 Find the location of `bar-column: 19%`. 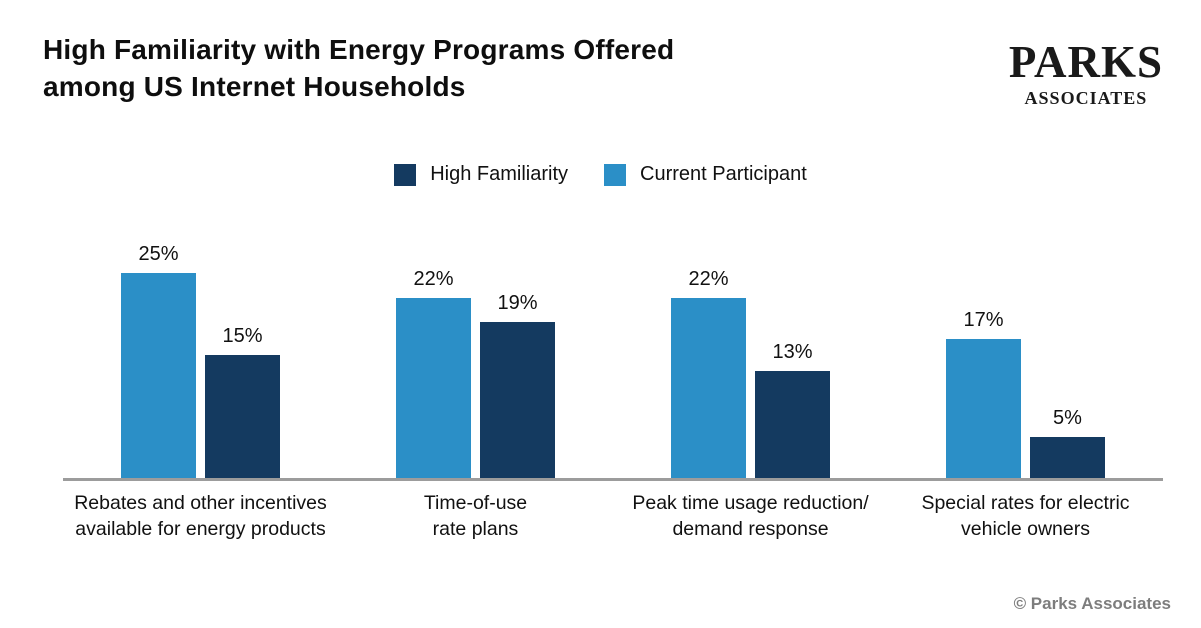

bar-column: 19% is located at coordinates (517, 385).